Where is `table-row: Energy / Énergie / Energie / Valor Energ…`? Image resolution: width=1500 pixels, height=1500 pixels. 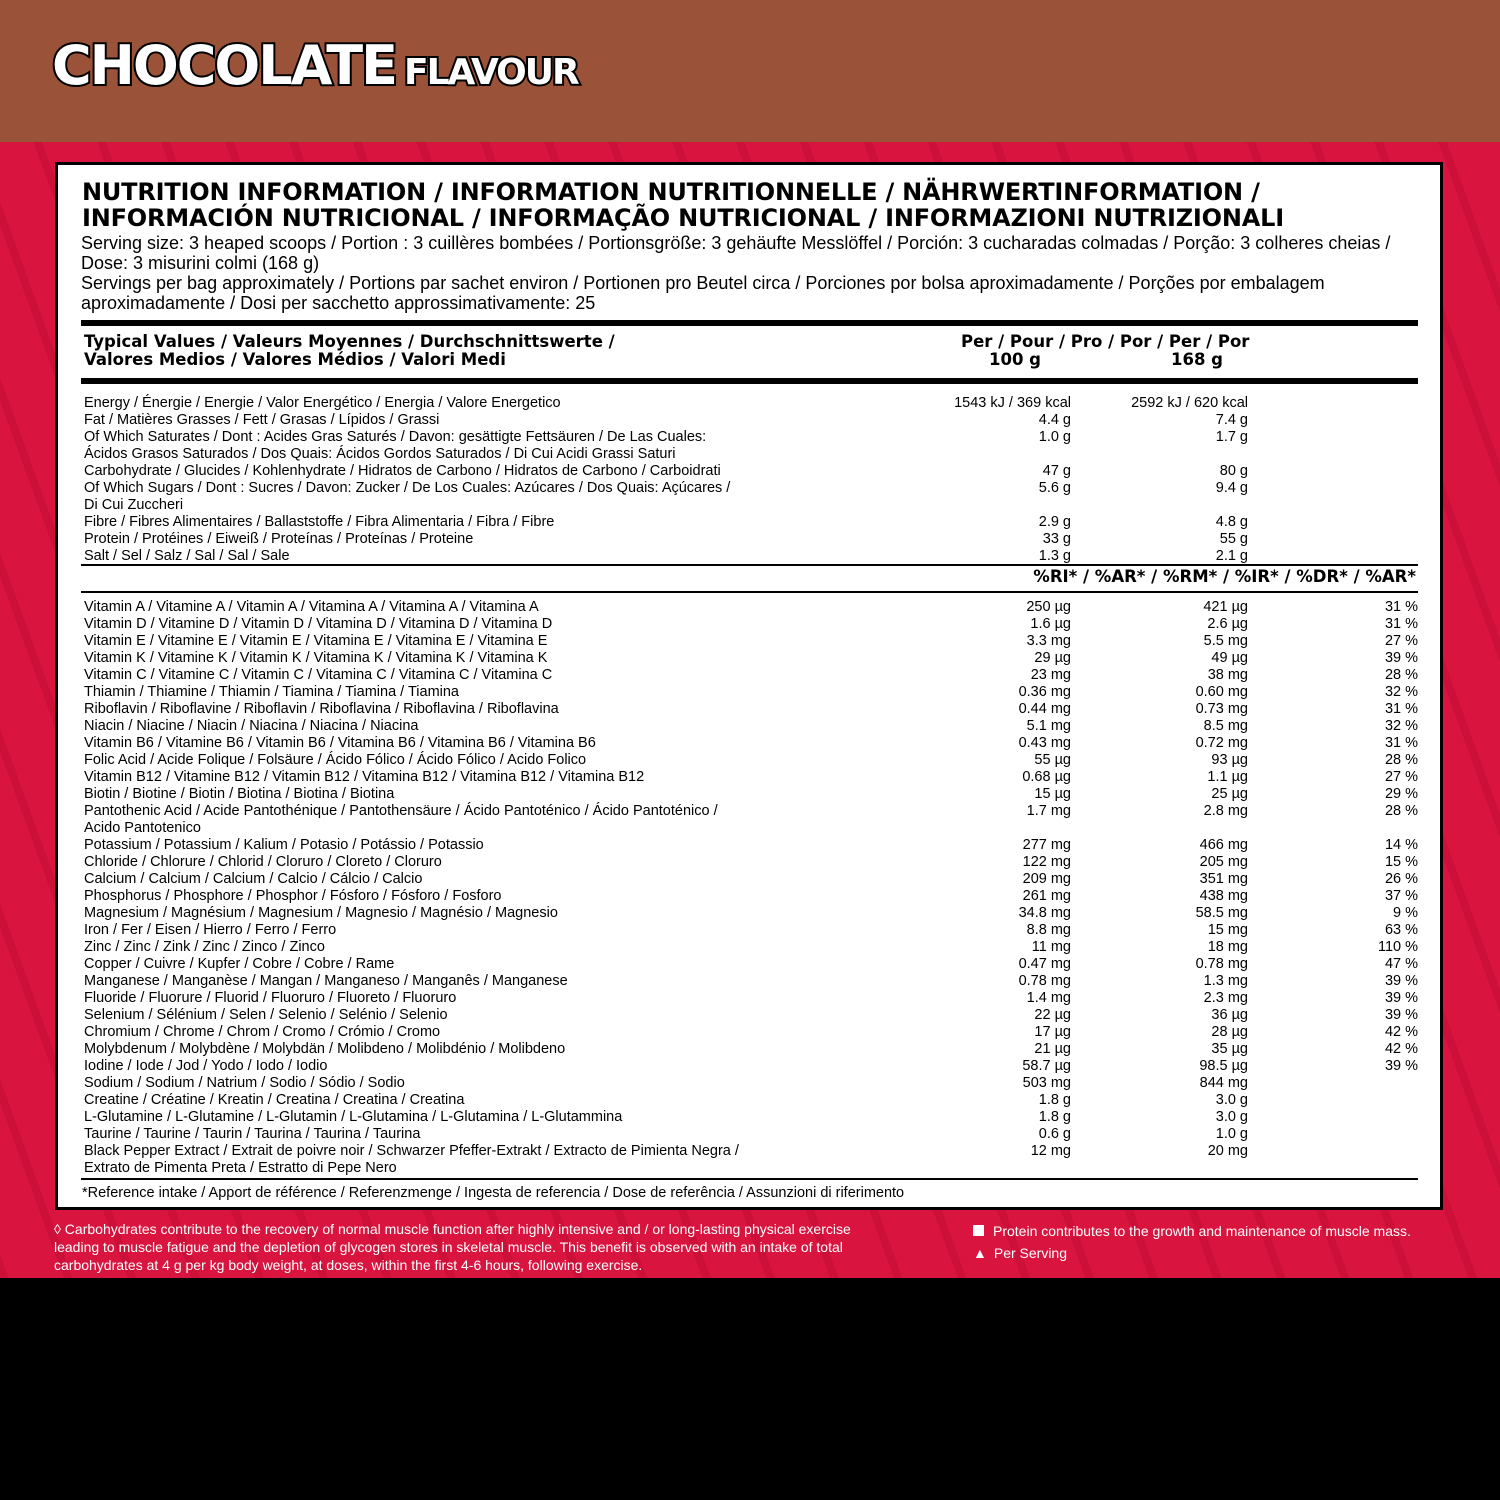
table-row: Energy / Énergie / Energie / Valor Energ… is located at coordinates (751, 403).